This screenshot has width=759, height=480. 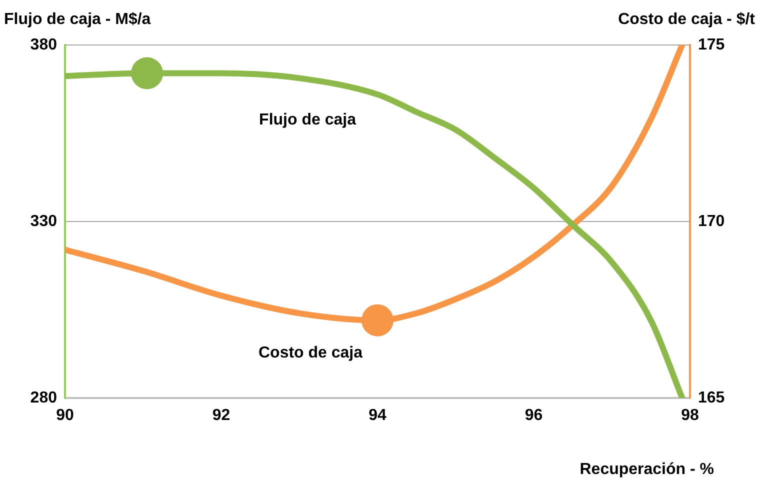 I want to click on y-tick-label: 330, so click(x=44, y=221).